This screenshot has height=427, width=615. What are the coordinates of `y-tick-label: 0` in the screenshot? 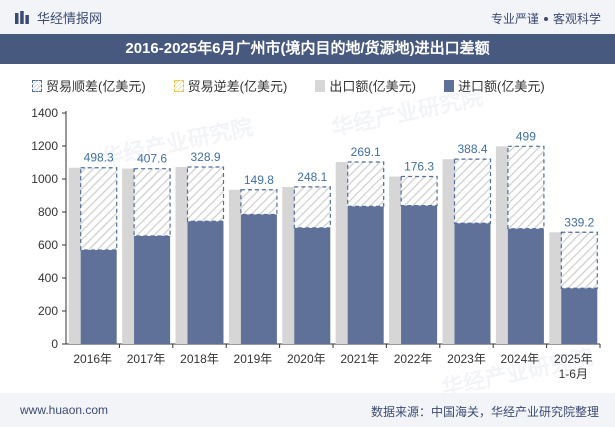 It's located at (54, 344).